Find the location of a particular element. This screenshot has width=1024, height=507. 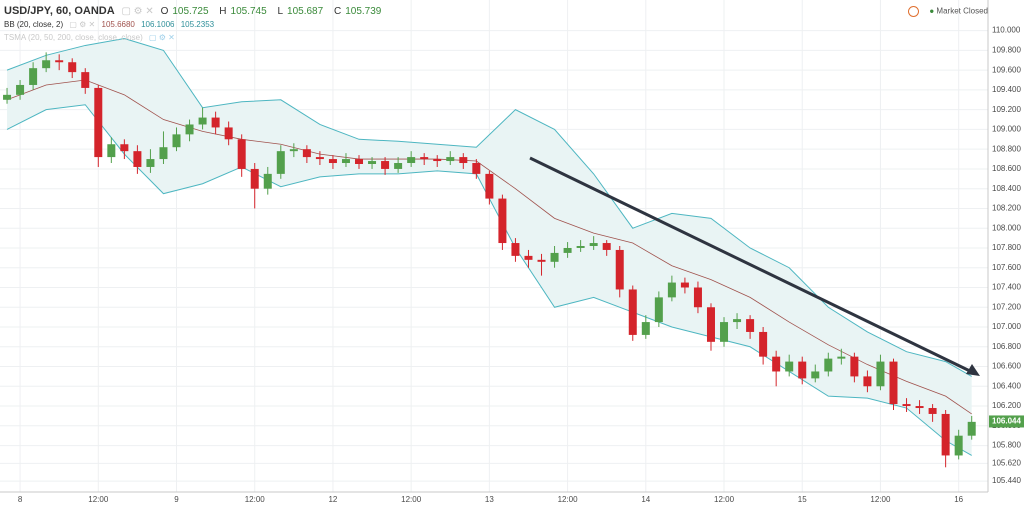

y-tick-label: 107.000 is located at coordinates (1006, 326).